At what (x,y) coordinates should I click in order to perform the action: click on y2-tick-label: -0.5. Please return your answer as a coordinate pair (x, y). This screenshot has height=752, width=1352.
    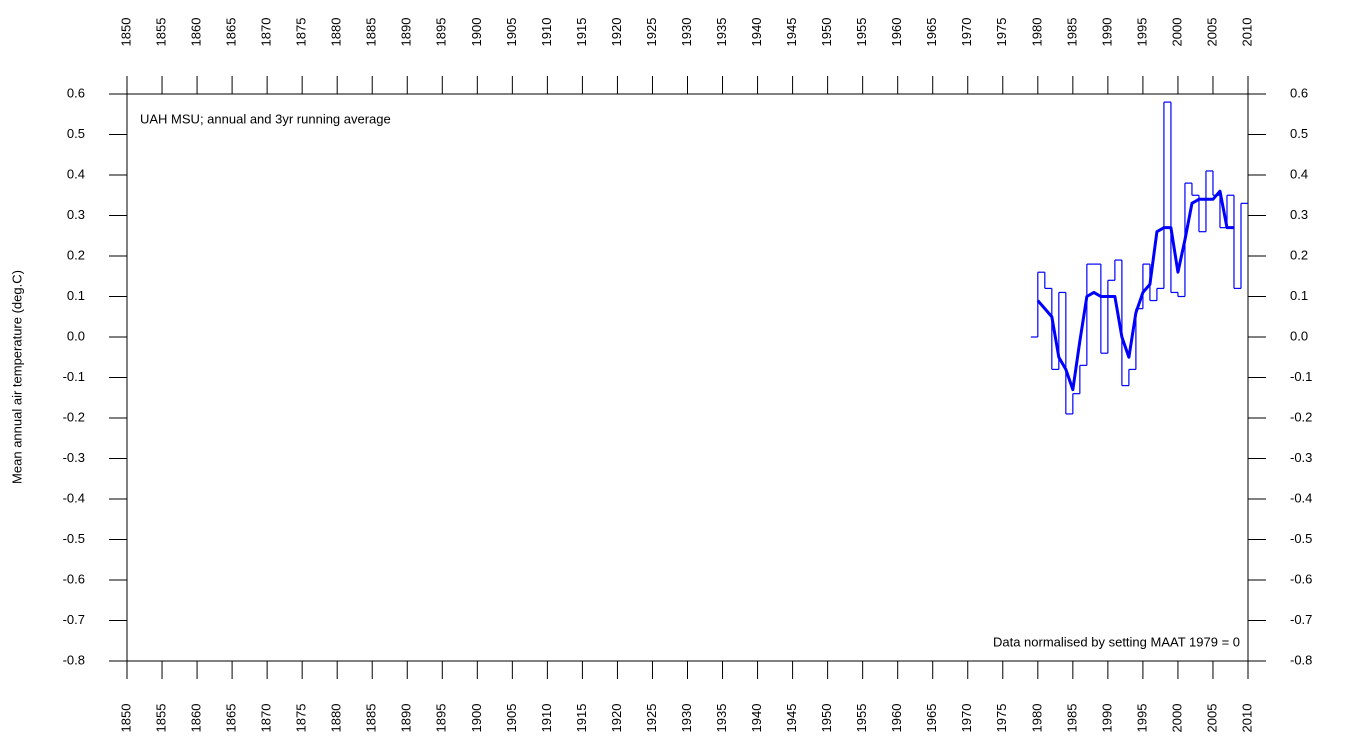
    Looking at the image, I should click on (1301, 538).